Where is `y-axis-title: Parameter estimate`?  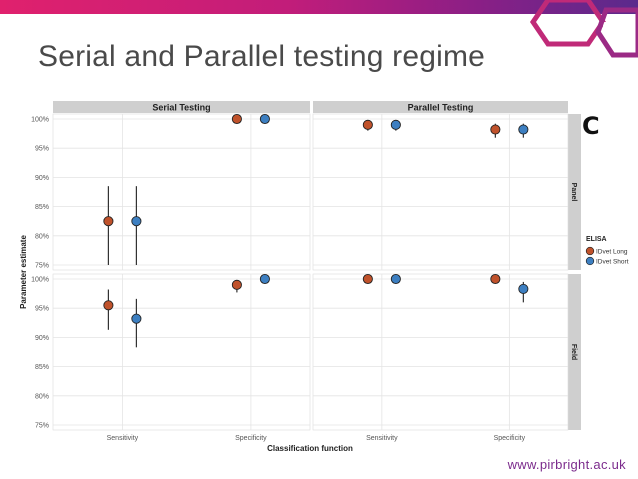
y-axis-title: Parameter estimate is located at coordinates (23, 272).